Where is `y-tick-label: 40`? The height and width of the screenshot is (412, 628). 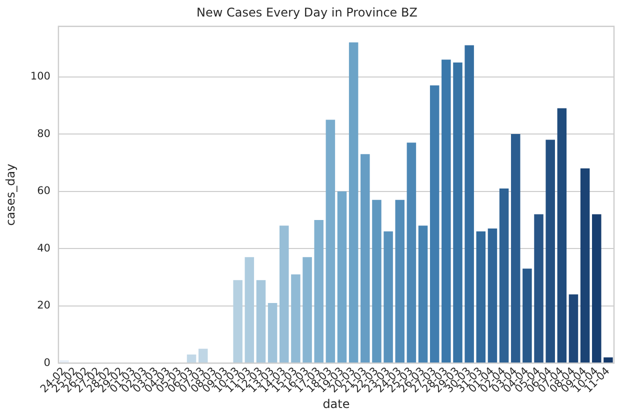 y-tick-label: 40 is located at coordinates (43, 248).